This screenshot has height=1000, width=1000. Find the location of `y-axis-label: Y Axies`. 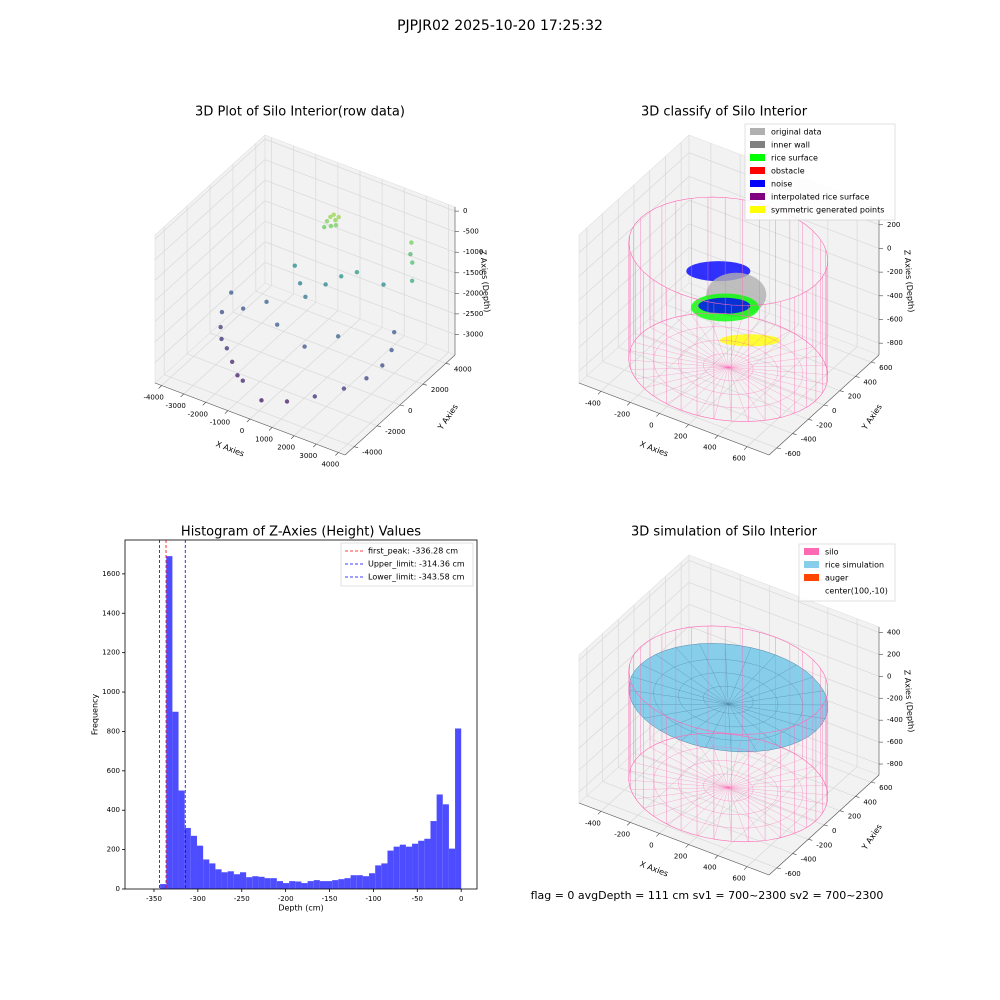

y-axis-label: Y Axies is located at coordinates (448, 417).